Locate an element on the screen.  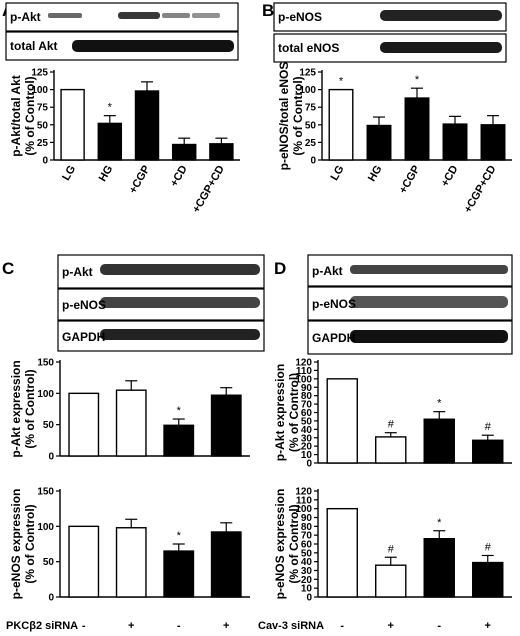
blot-label: total Akt is located at coordinates (34, 46).